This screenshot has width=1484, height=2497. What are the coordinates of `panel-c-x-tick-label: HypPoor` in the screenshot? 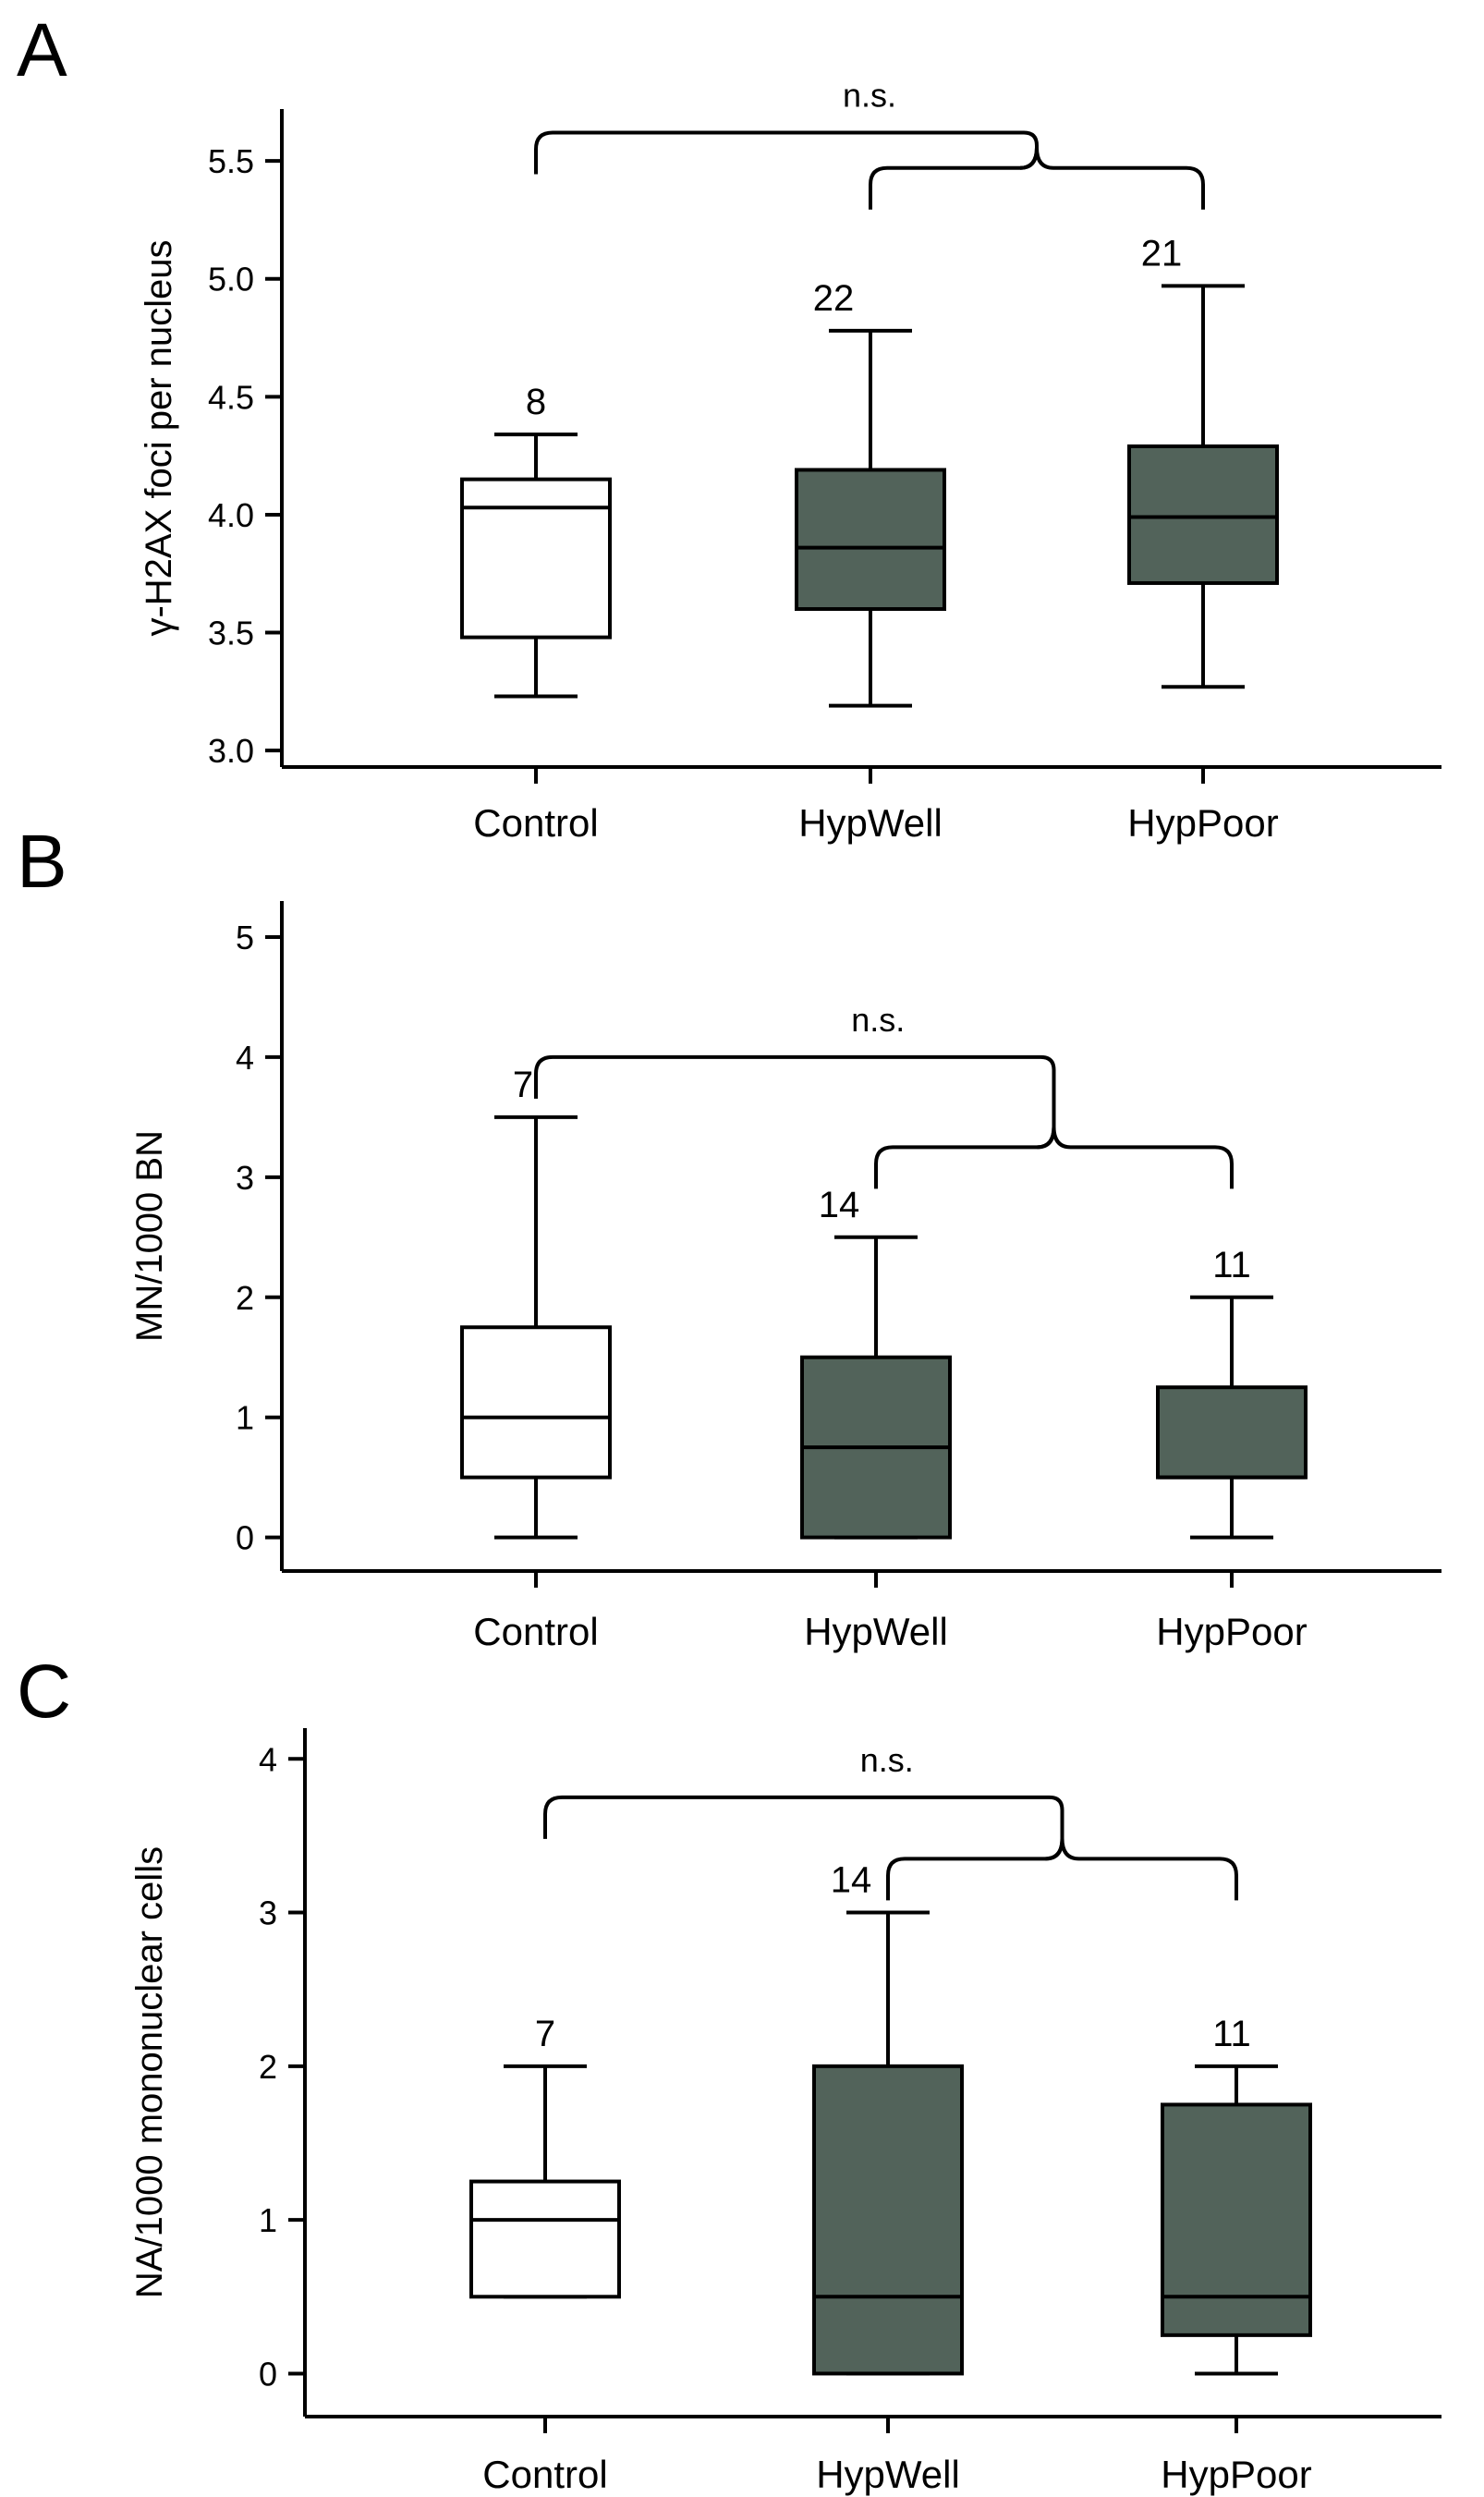 It's located at (1236, 2474).